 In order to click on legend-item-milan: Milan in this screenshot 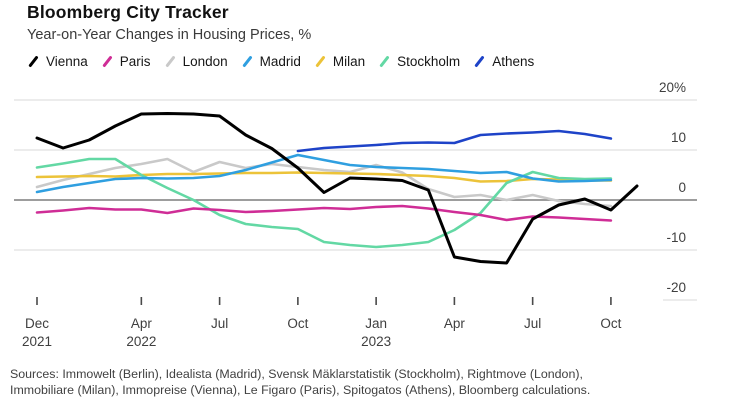, I will do `click(339, 61)`.